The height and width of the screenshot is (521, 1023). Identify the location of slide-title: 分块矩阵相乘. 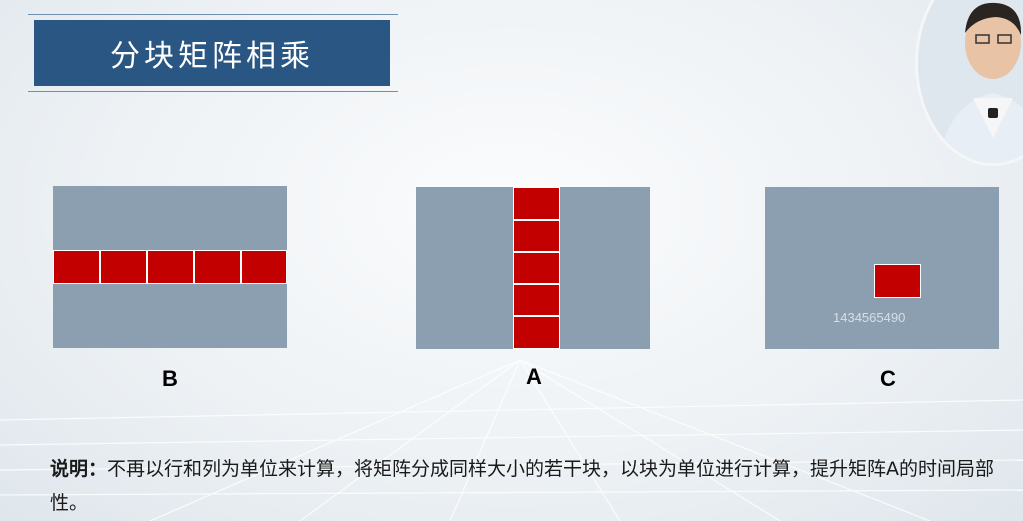
(212, 53).